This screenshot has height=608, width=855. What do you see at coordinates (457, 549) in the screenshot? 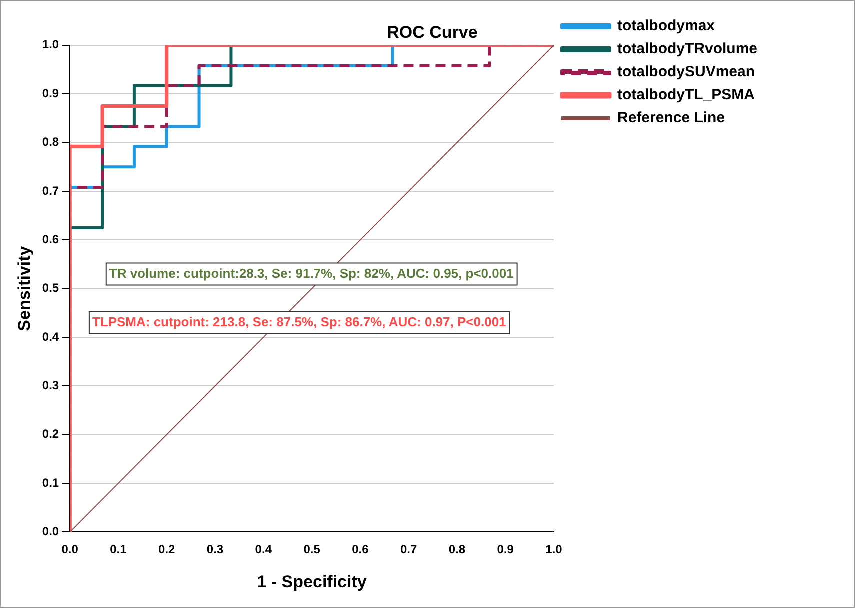
I see `x-tick-label: 0.8` at bounding box center [457, 549].